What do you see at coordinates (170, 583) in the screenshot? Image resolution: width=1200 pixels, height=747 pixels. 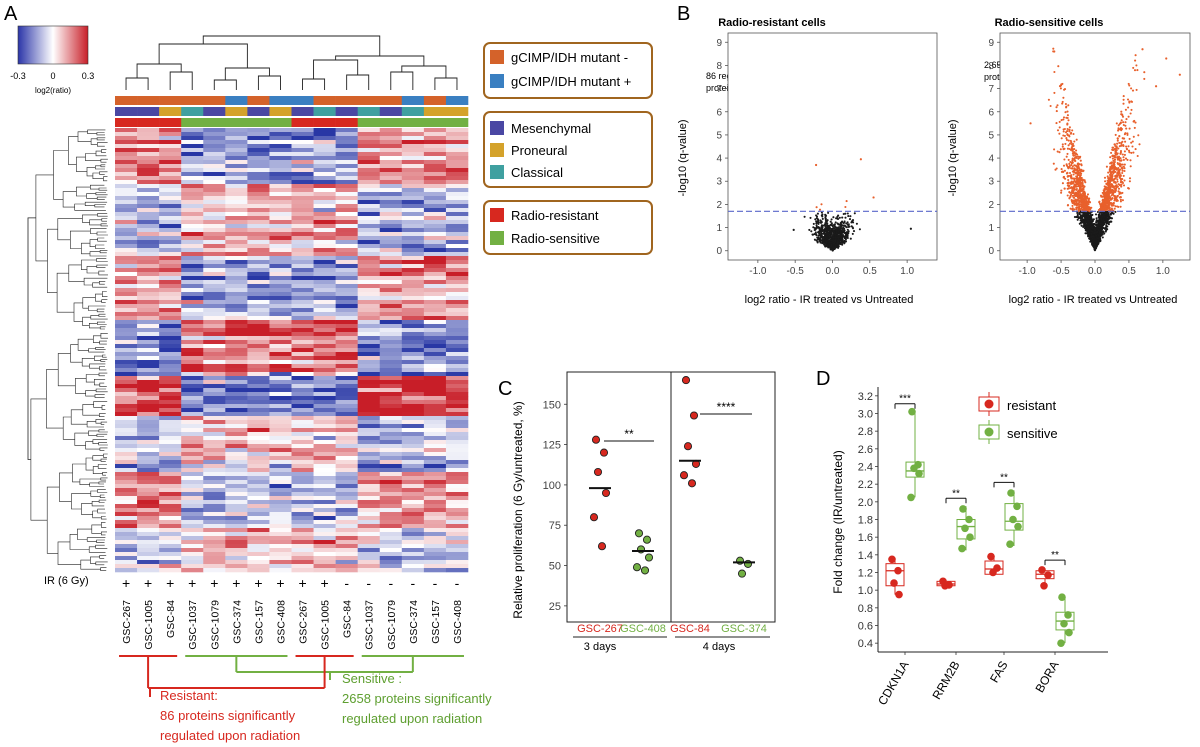 I see `ir-sign: +` at bounding box center [170, 583].